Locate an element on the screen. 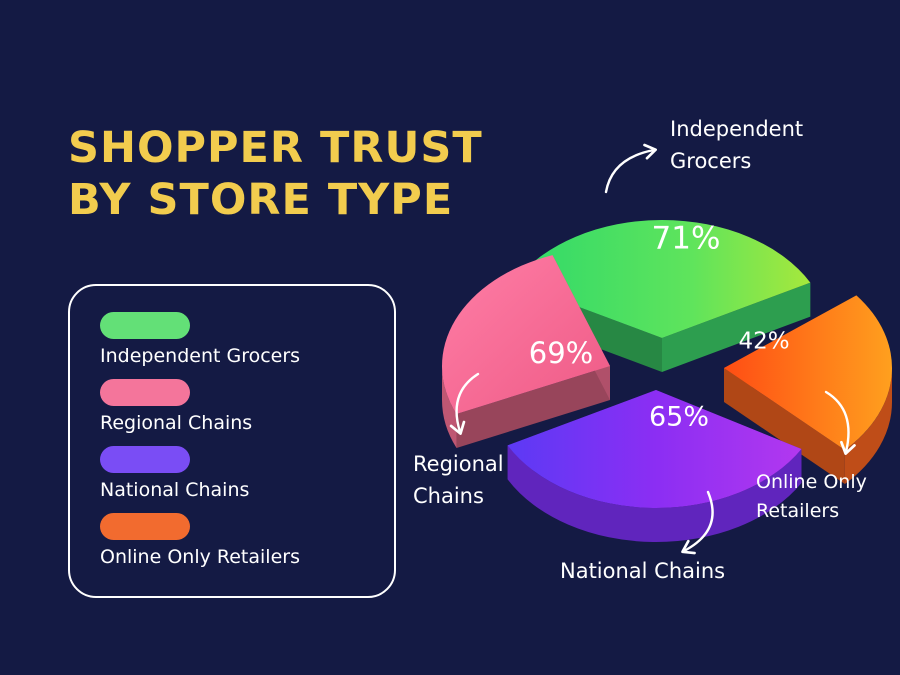 The width and height of the screenshot is (900, 675). callout-national-chains: National Chains is located at coordinates (642, 571).